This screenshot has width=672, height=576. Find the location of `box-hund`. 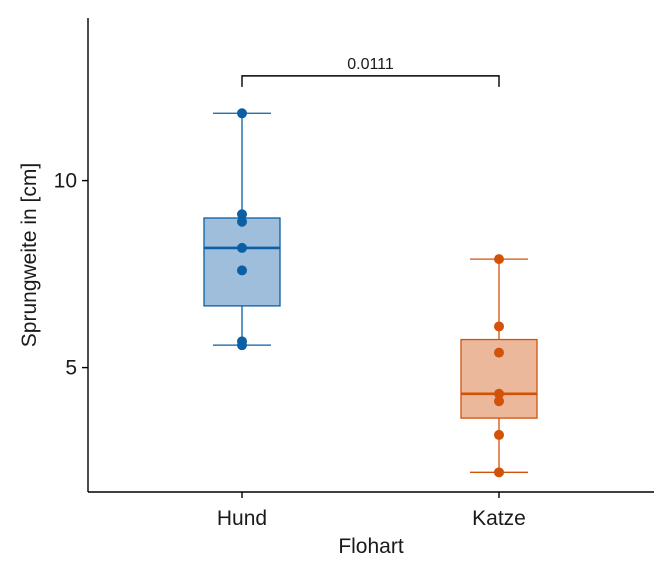

box-hund is located at coordinates (242, 229).